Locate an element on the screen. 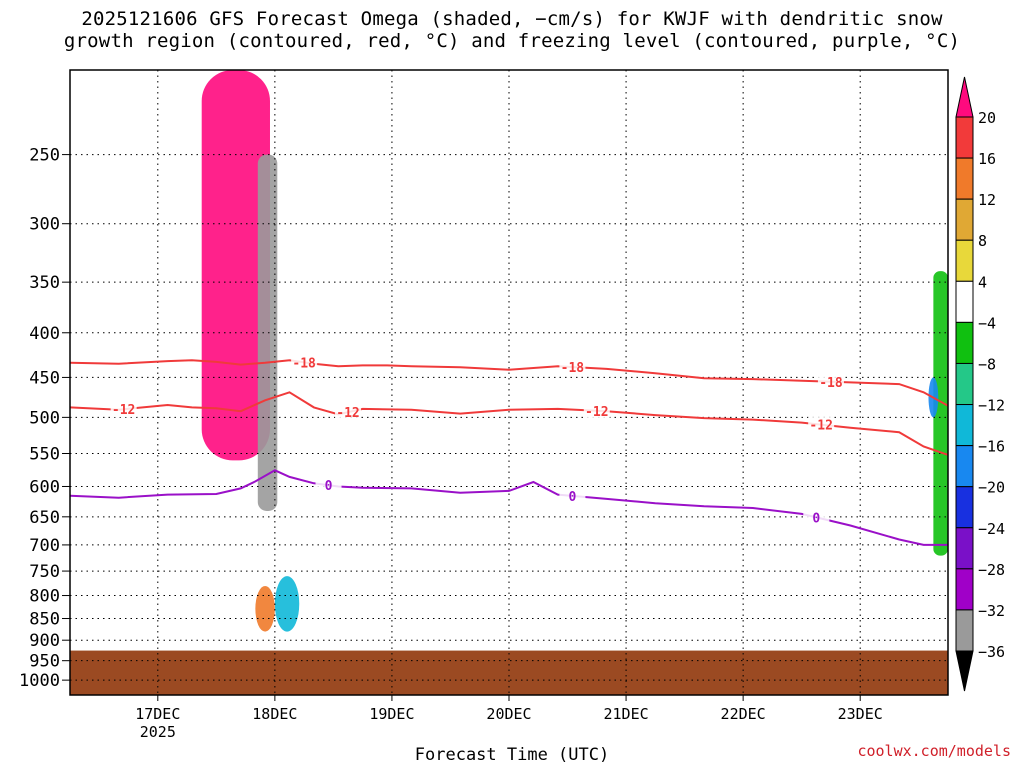 This screenshot has height=768, width=1024. y-tick-label-450: 450 is located at coordinates (44, 378).